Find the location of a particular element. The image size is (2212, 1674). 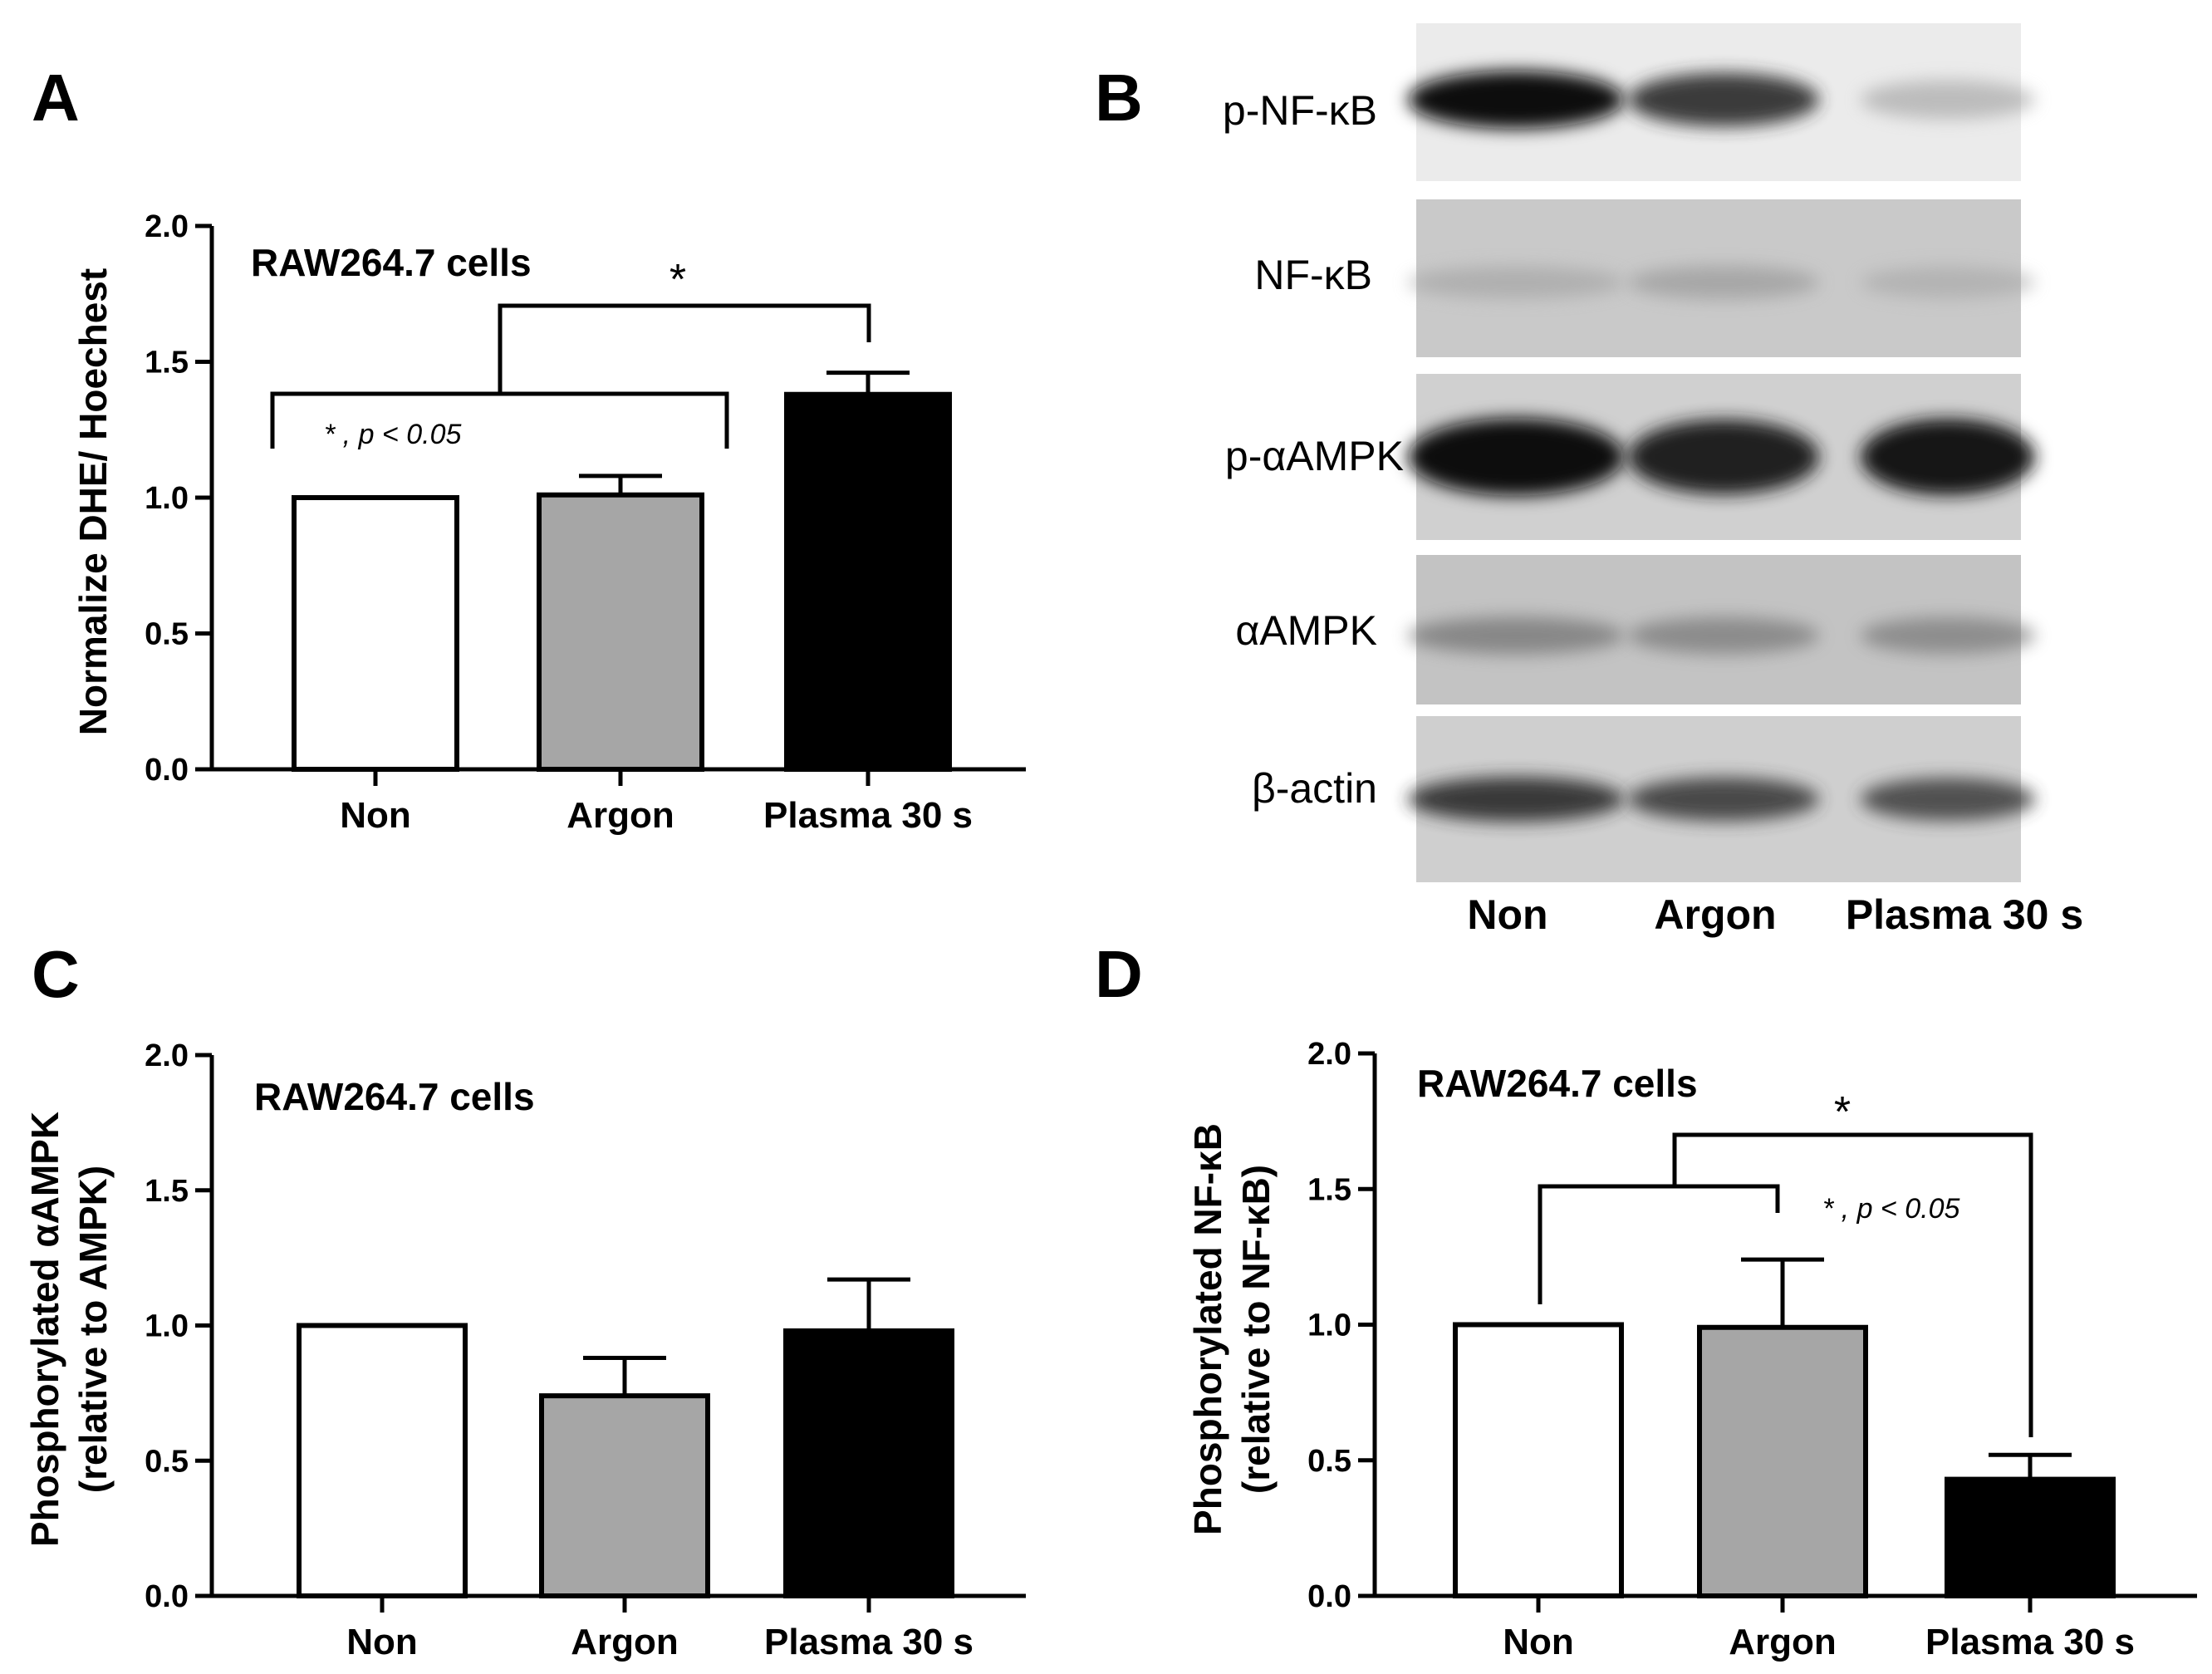

chart-c-y-tick-label: 2.0 is located at coordinates (167, 1056).